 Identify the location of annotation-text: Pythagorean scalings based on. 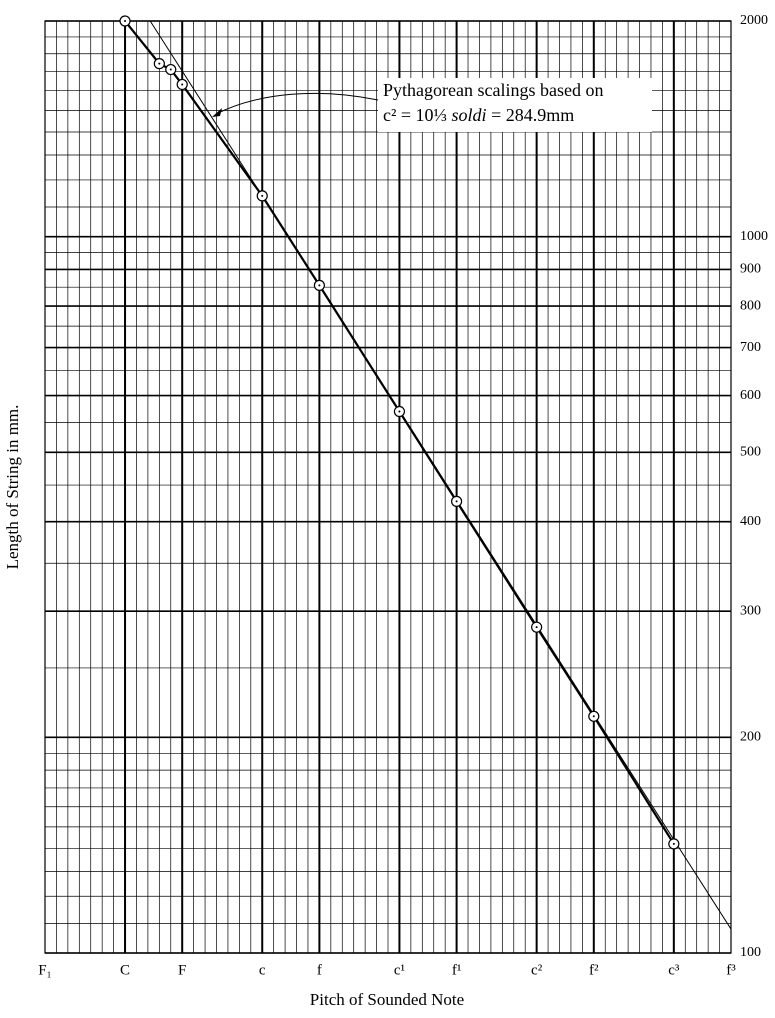
(493, 90).